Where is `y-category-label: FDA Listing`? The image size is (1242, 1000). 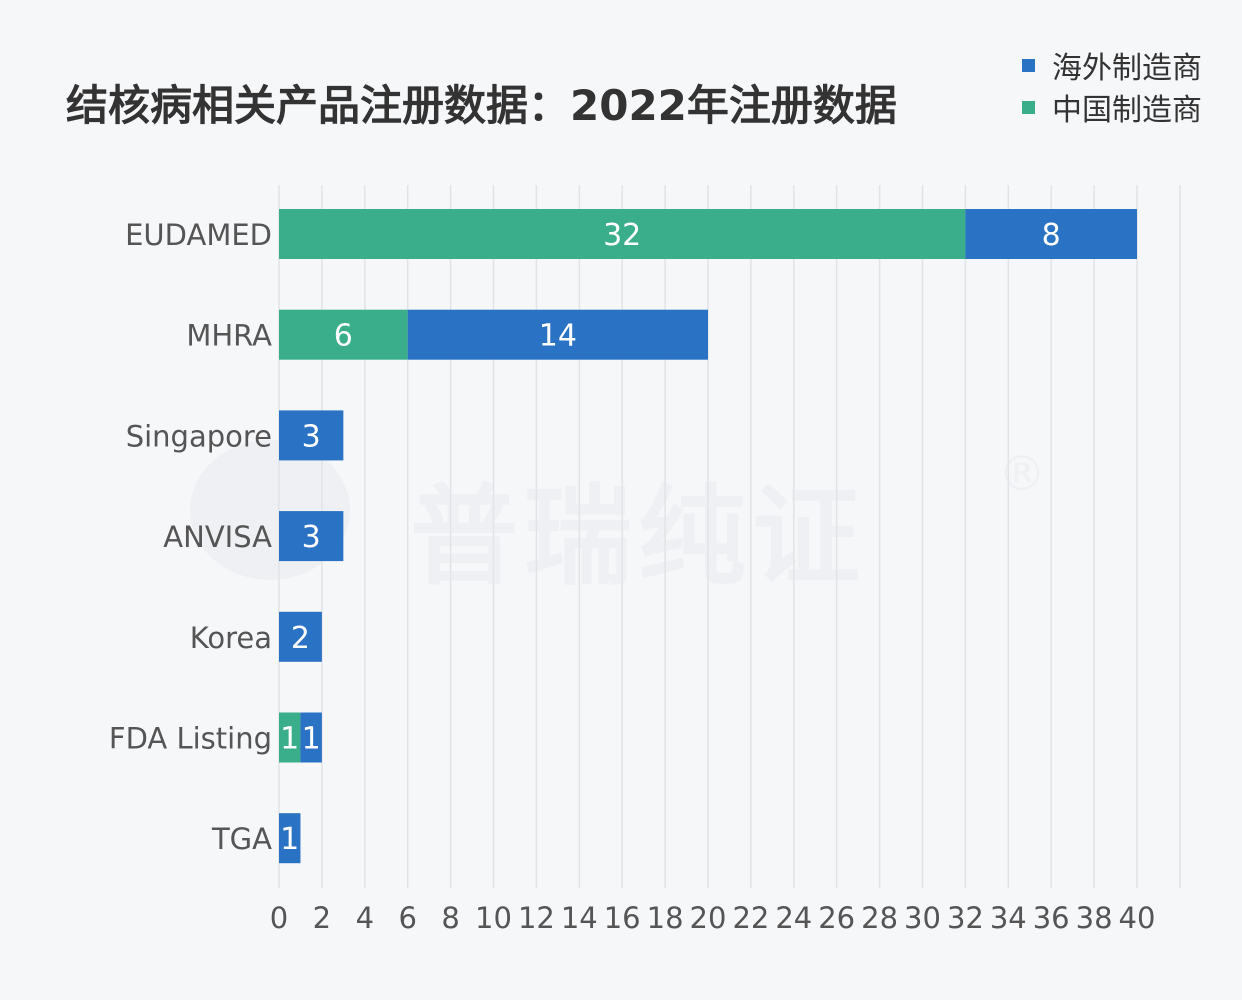
y-category-label: FDA Listing is located at coordinates (190, 739).